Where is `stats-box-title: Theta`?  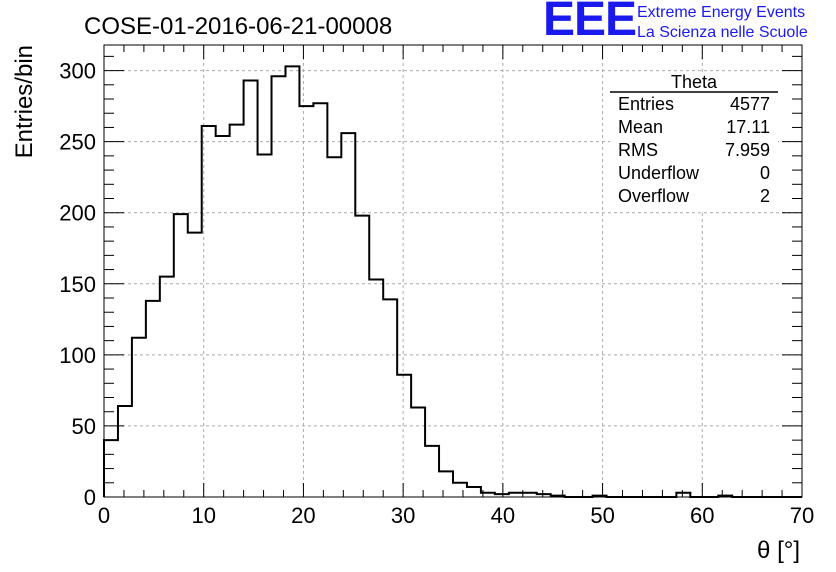
stats-box-title: Theta is located at coordinates (694, 82).